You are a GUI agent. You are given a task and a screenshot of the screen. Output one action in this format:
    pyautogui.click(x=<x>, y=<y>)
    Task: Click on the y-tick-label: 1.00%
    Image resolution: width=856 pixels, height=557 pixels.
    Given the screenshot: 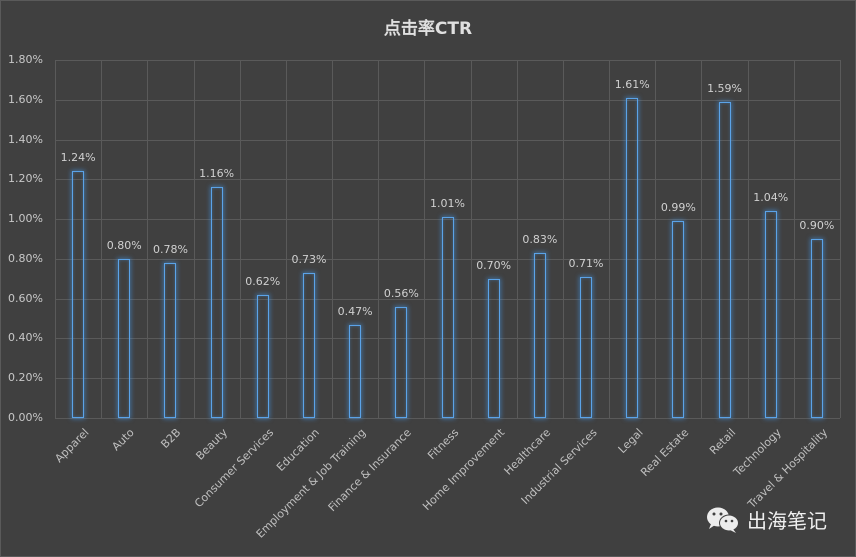 What is the action you would take?
    pyautogui.click(x=25, y=219)
    